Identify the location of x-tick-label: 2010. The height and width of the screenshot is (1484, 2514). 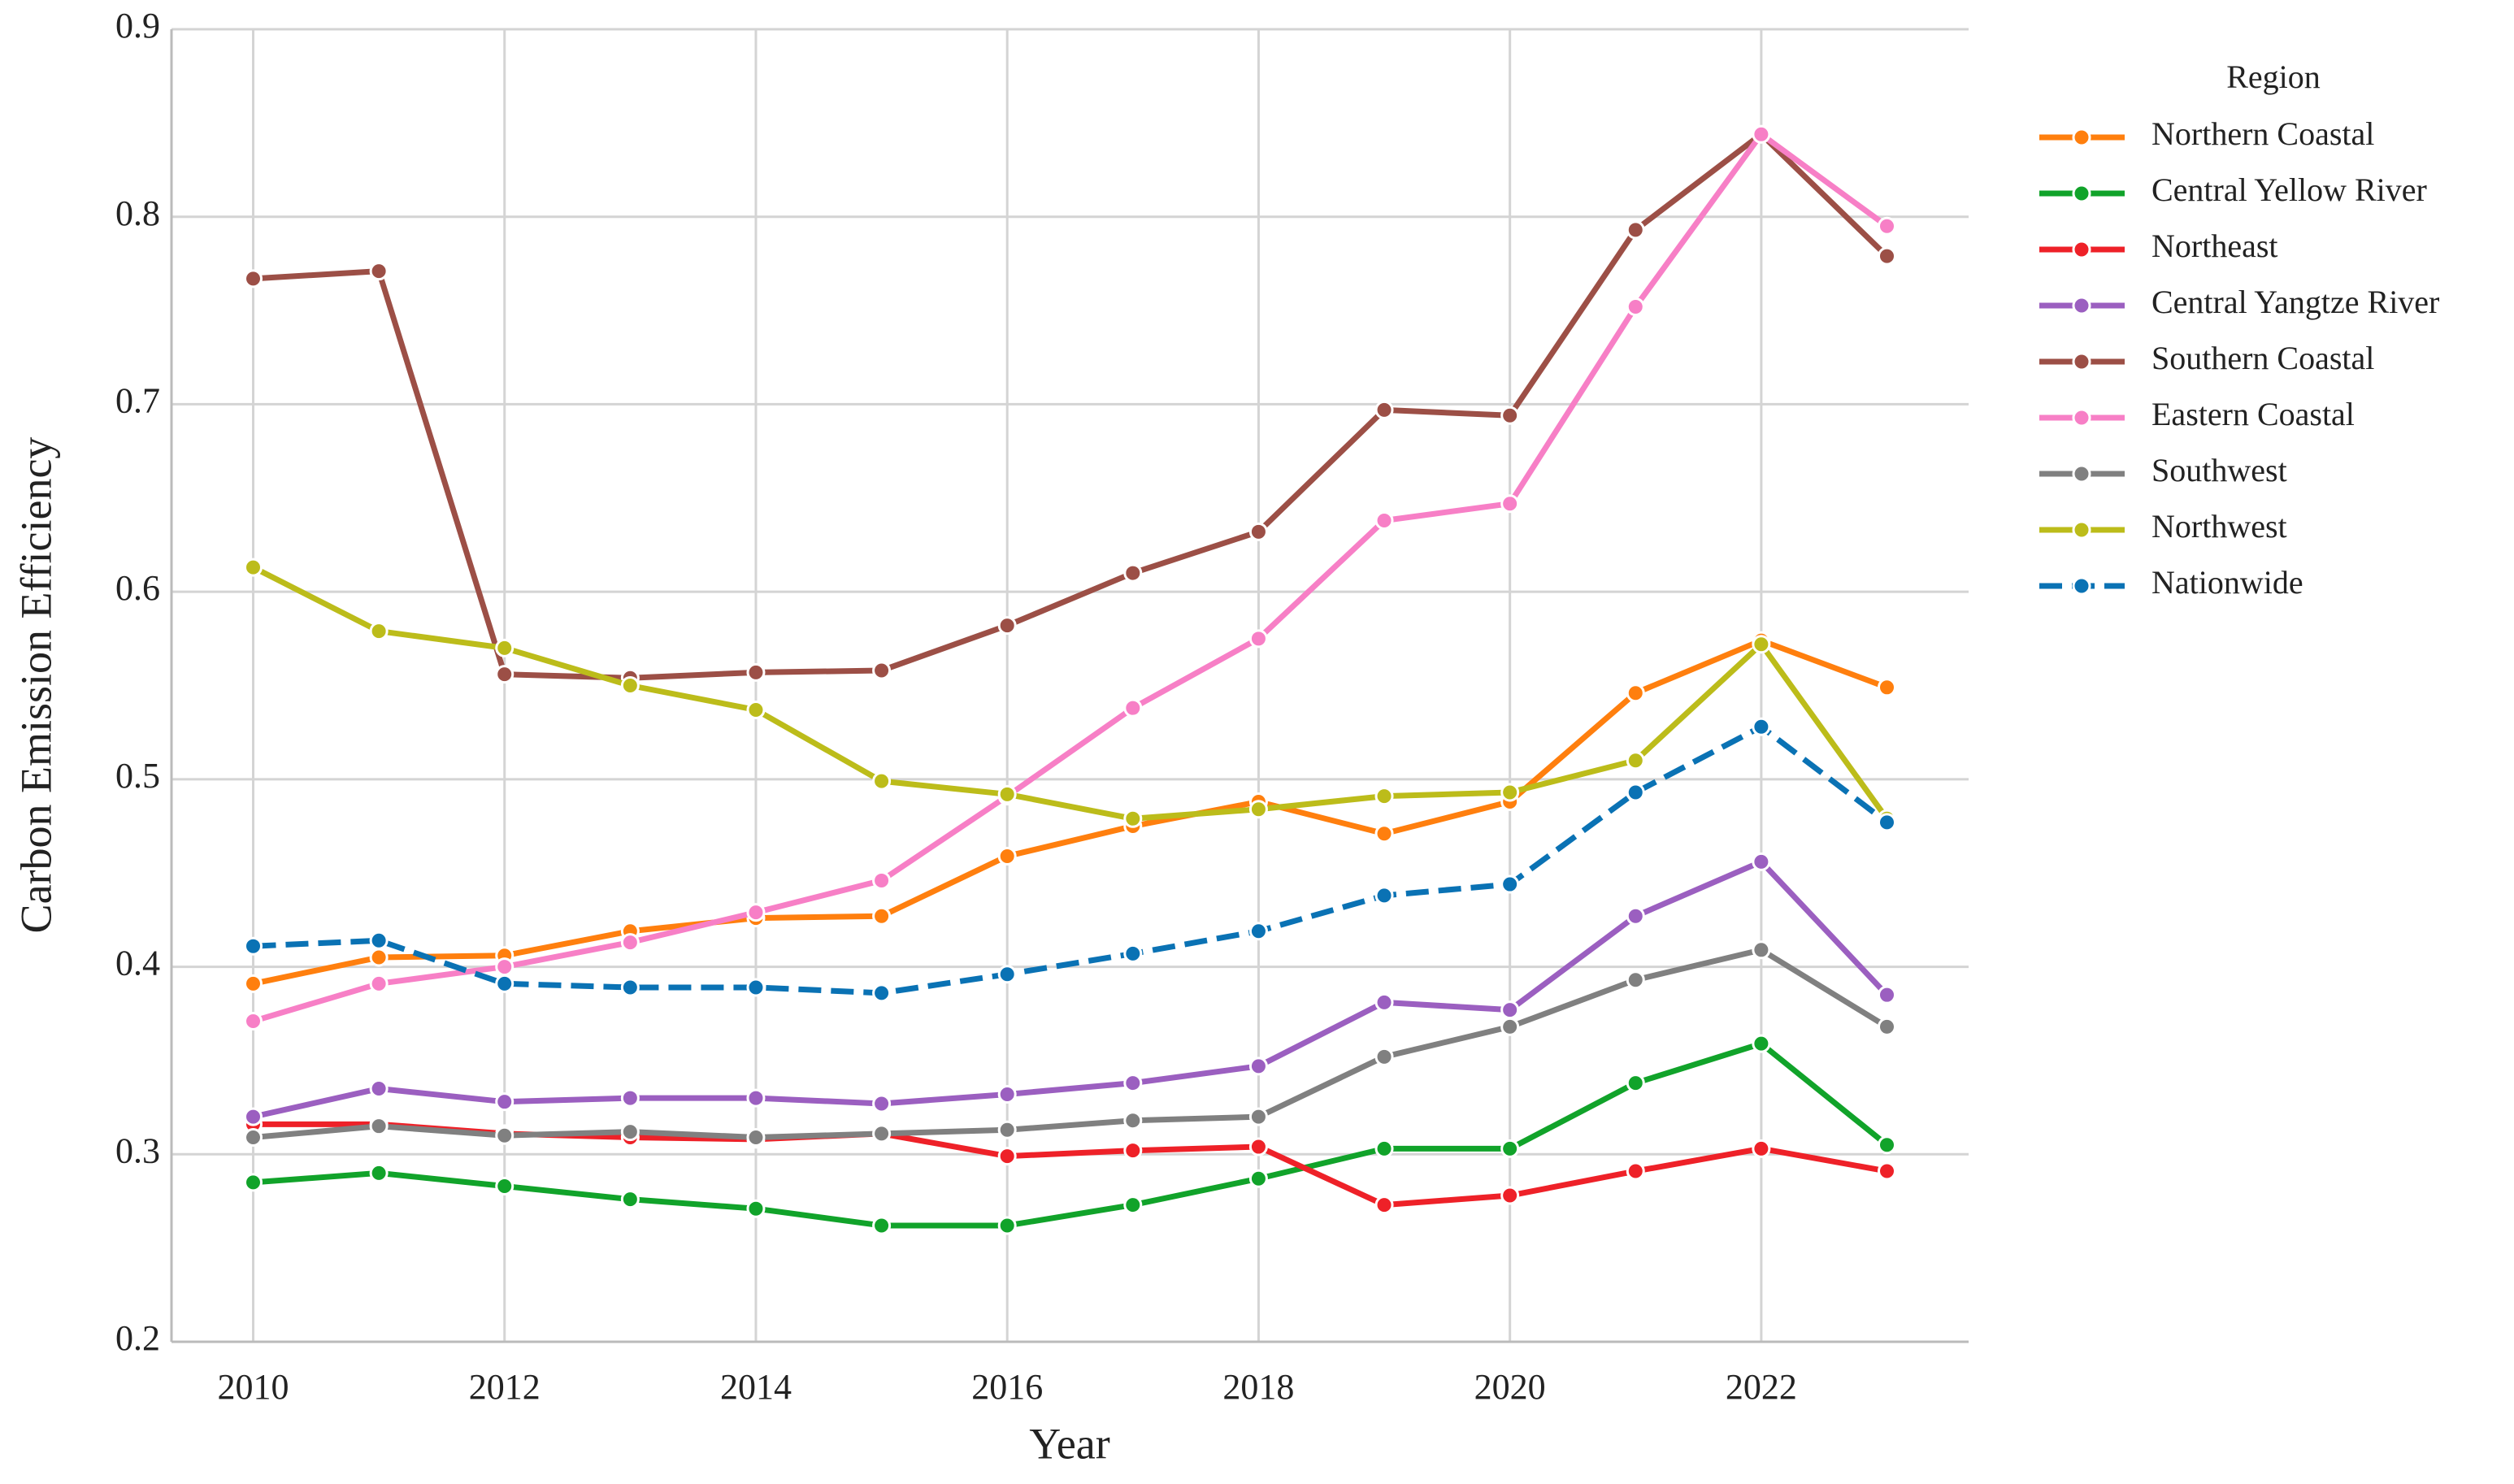
(253, 1387).